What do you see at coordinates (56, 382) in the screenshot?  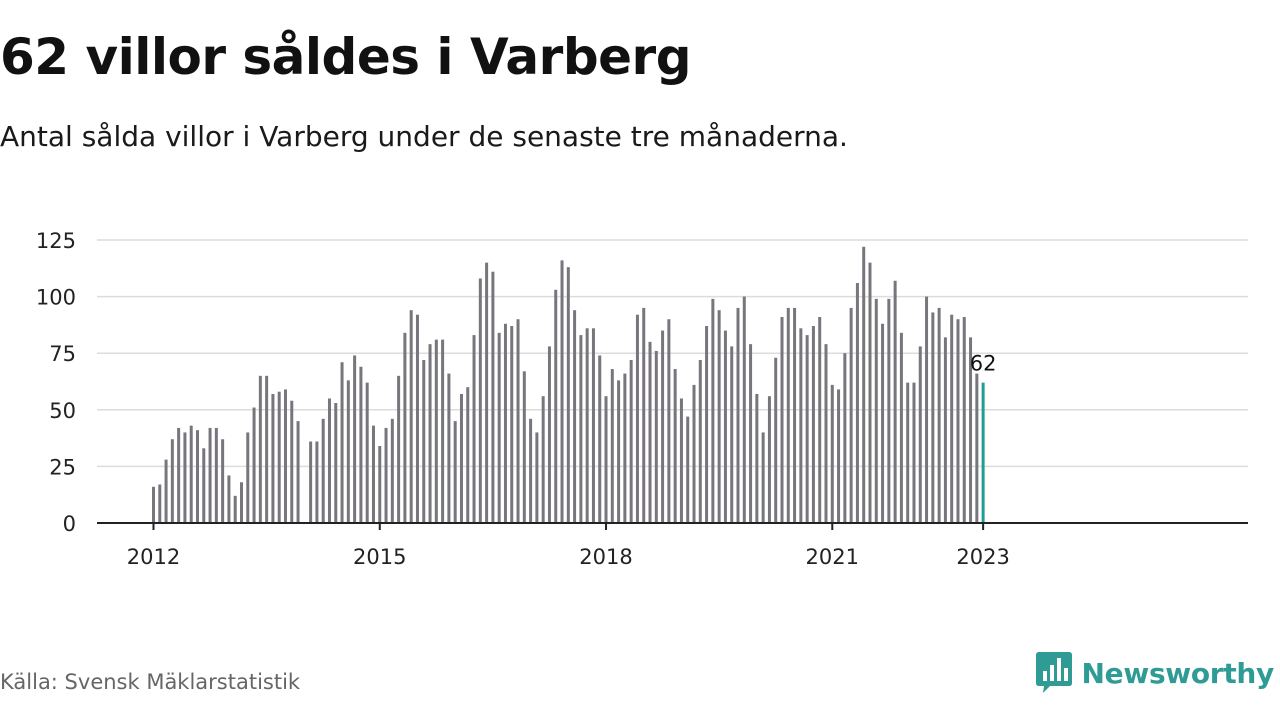 I see `y-axis-ticks: 0 25 50 75 100 125` at bounding box center [56, 382].